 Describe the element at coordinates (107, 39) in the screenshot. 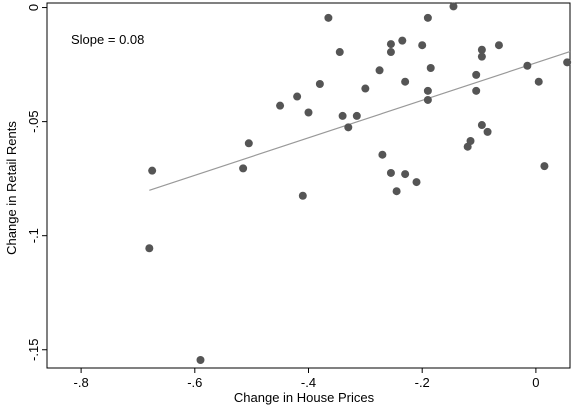

I see `slope-annotation: Slope = 0.08` at that location.